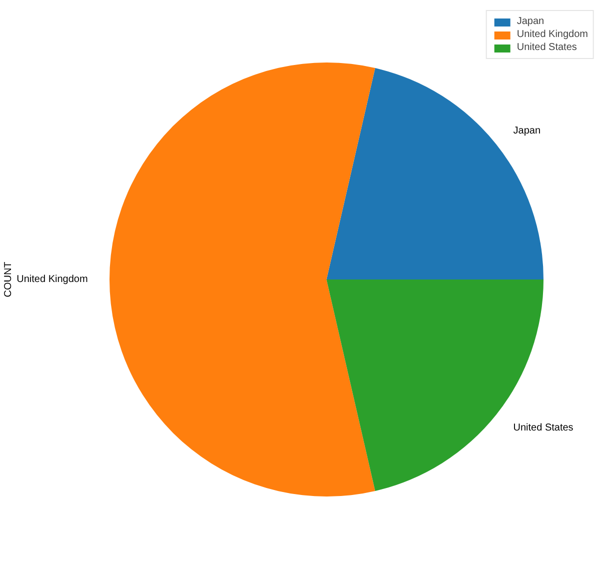 This screenshot has height=562, width=604. Describe the element at coordinates (543, 428) in the screenshot. I see `slice-label: United States` at that location.